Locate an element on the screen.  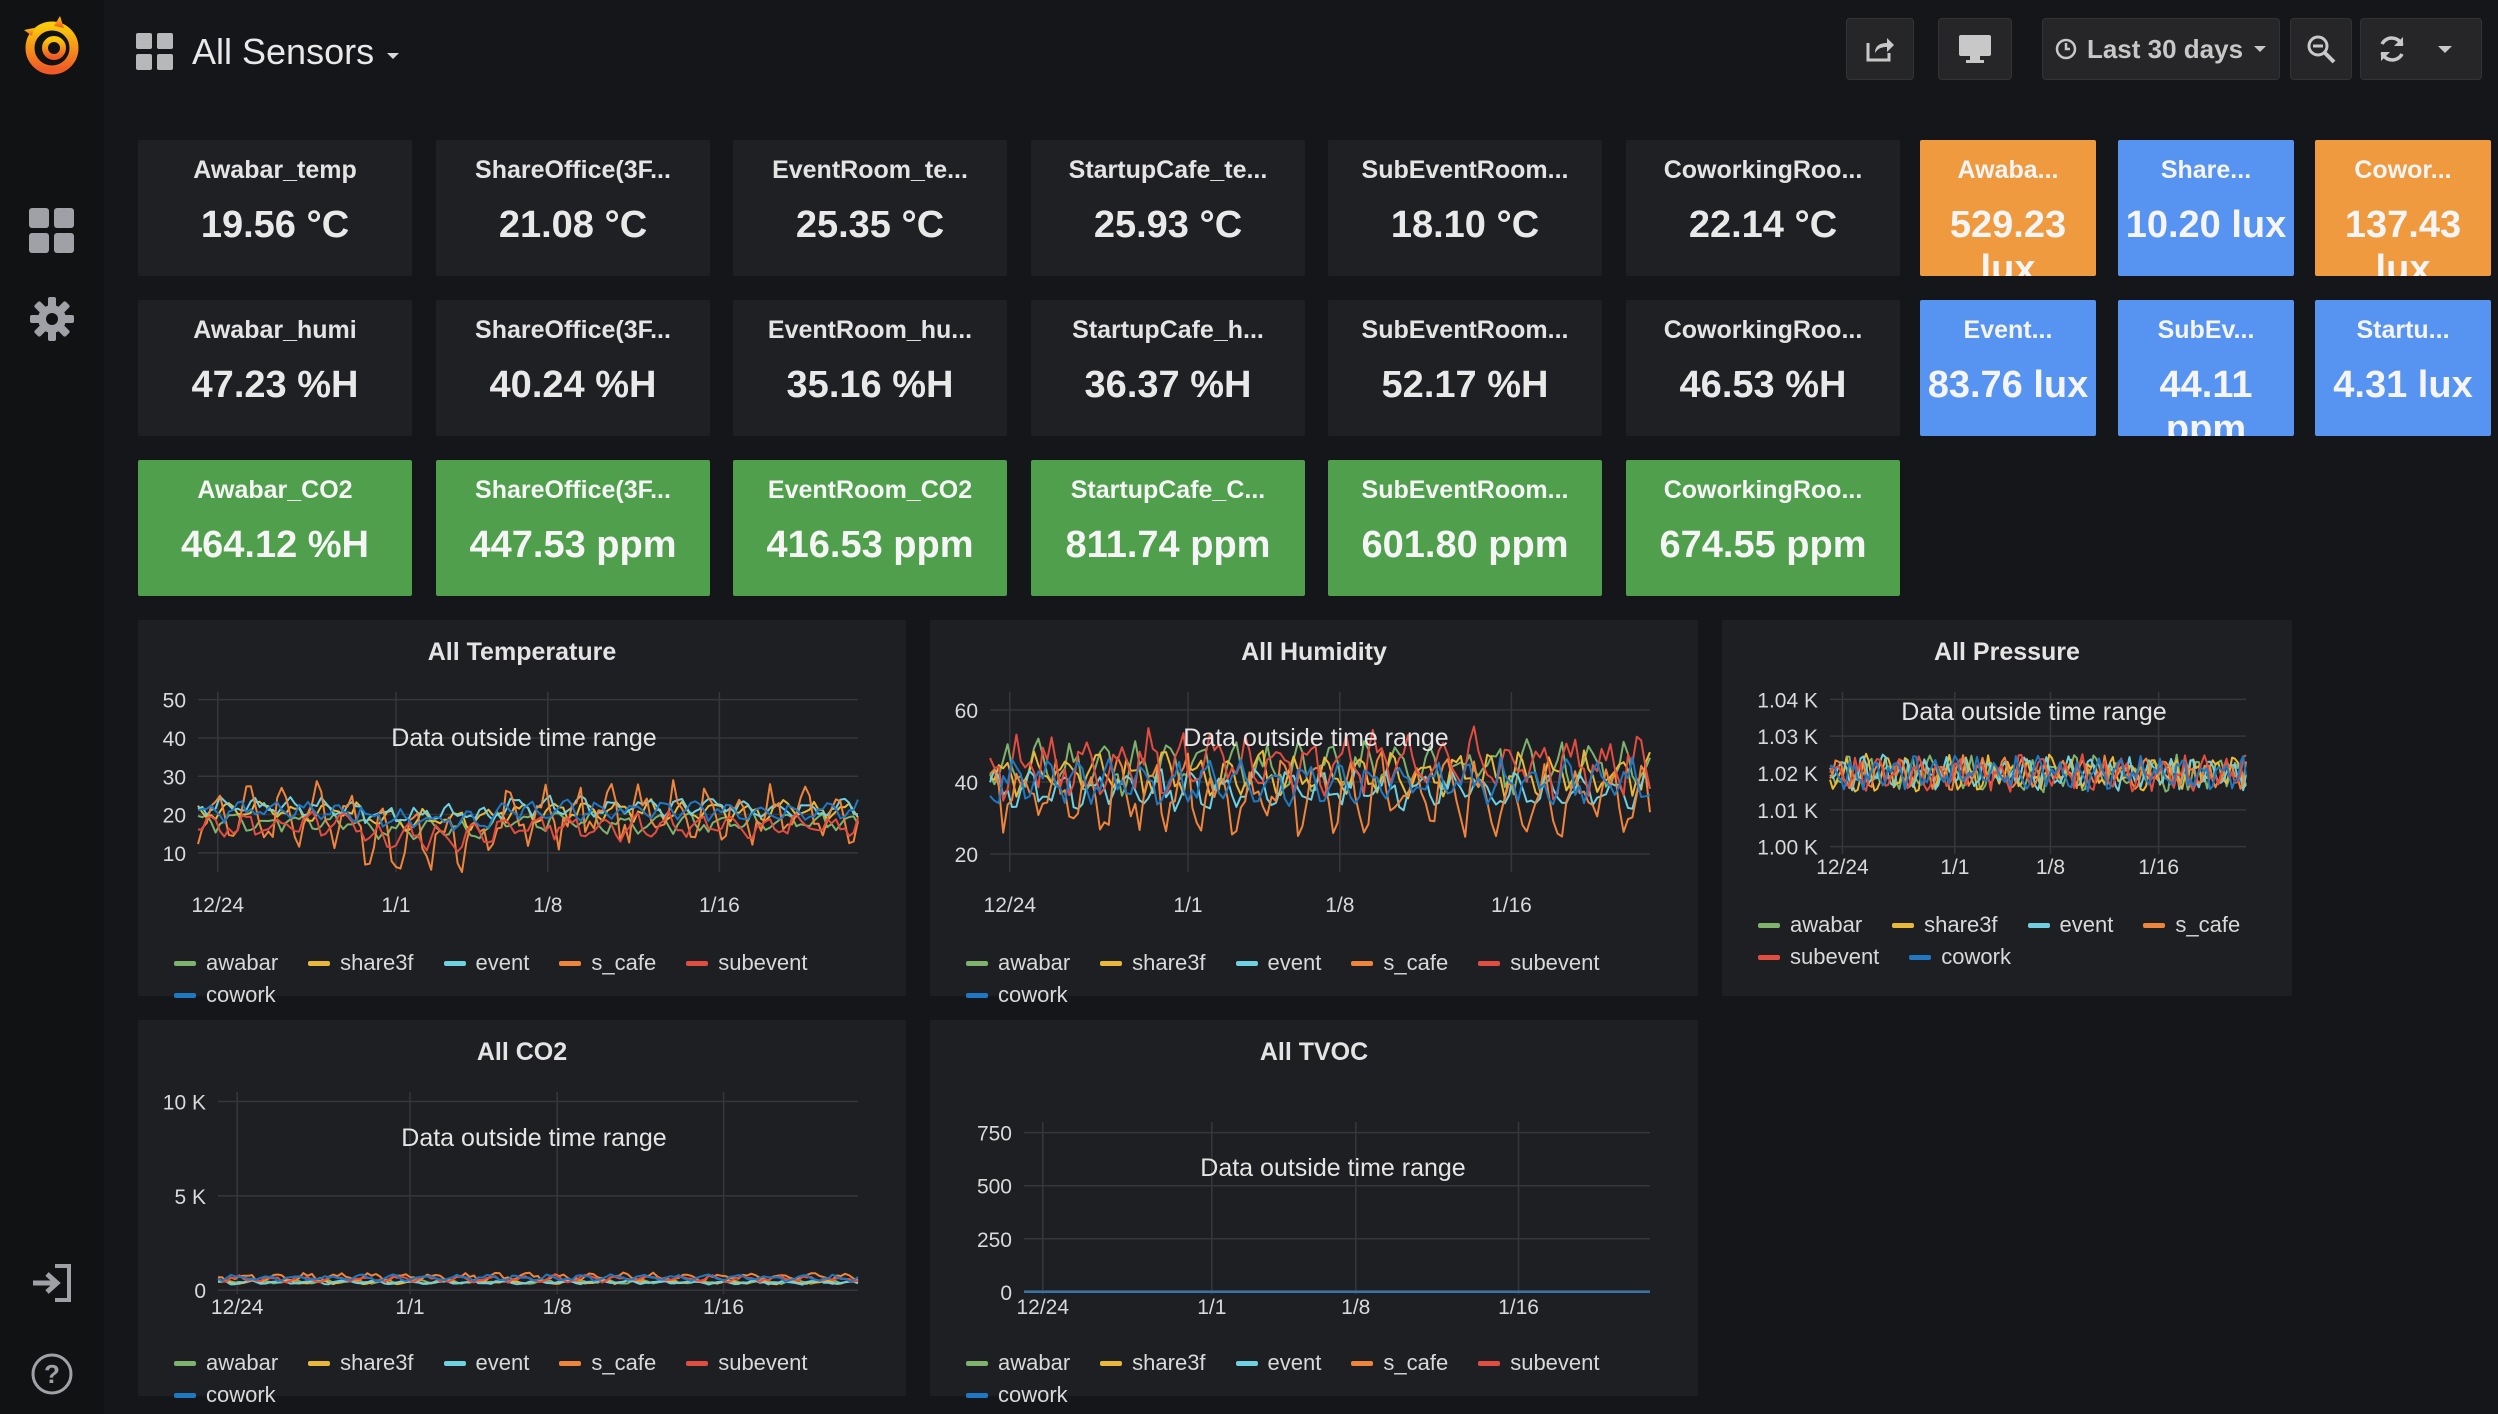
stat-panel: ShareOffice(3F... 447.53 ppm is located at coordinates (573, 528).